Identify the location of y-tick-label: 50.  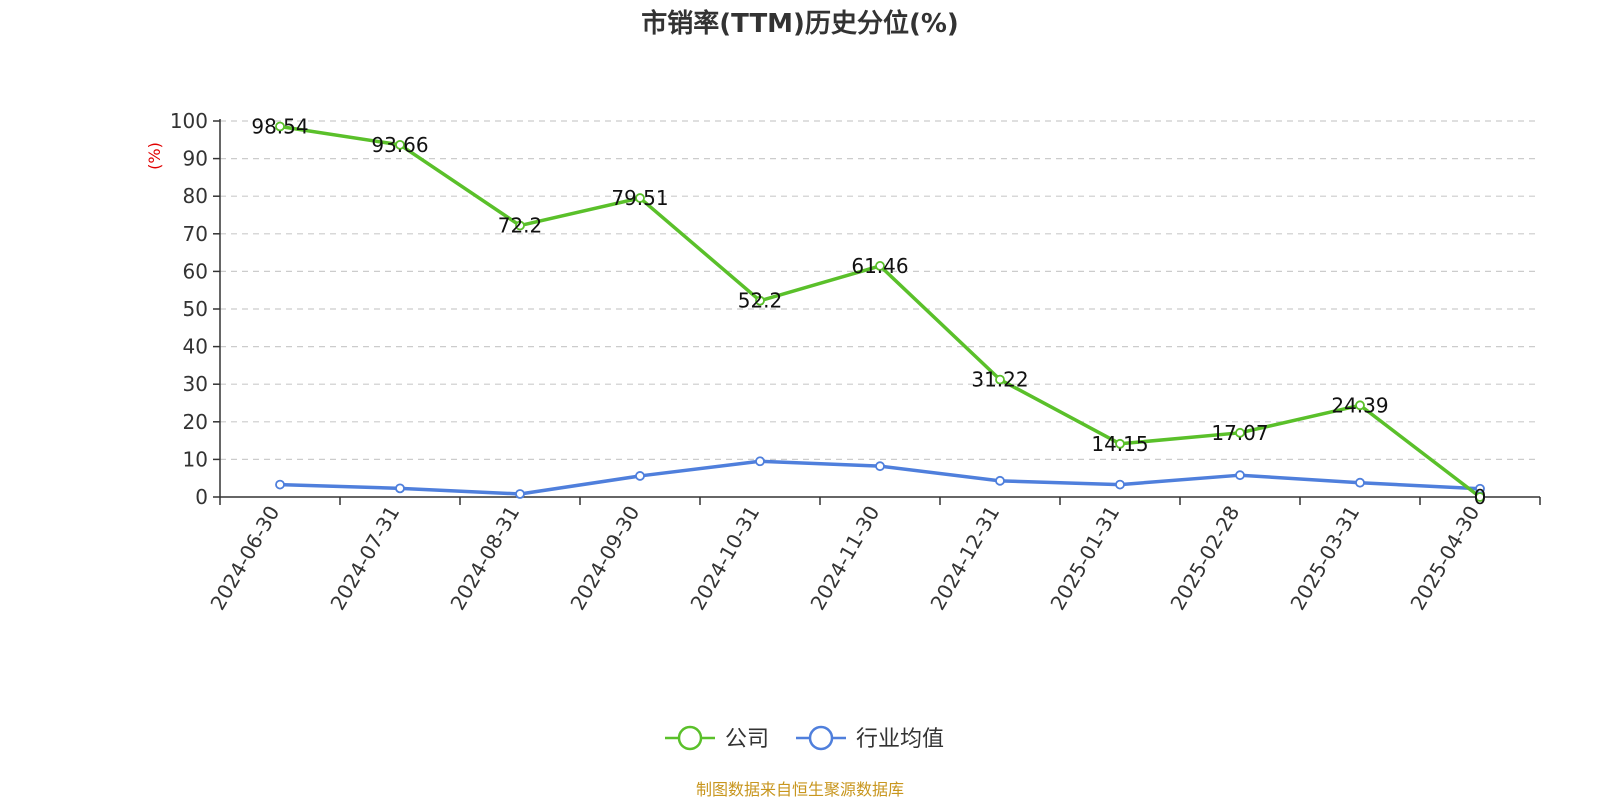
(195, 309).